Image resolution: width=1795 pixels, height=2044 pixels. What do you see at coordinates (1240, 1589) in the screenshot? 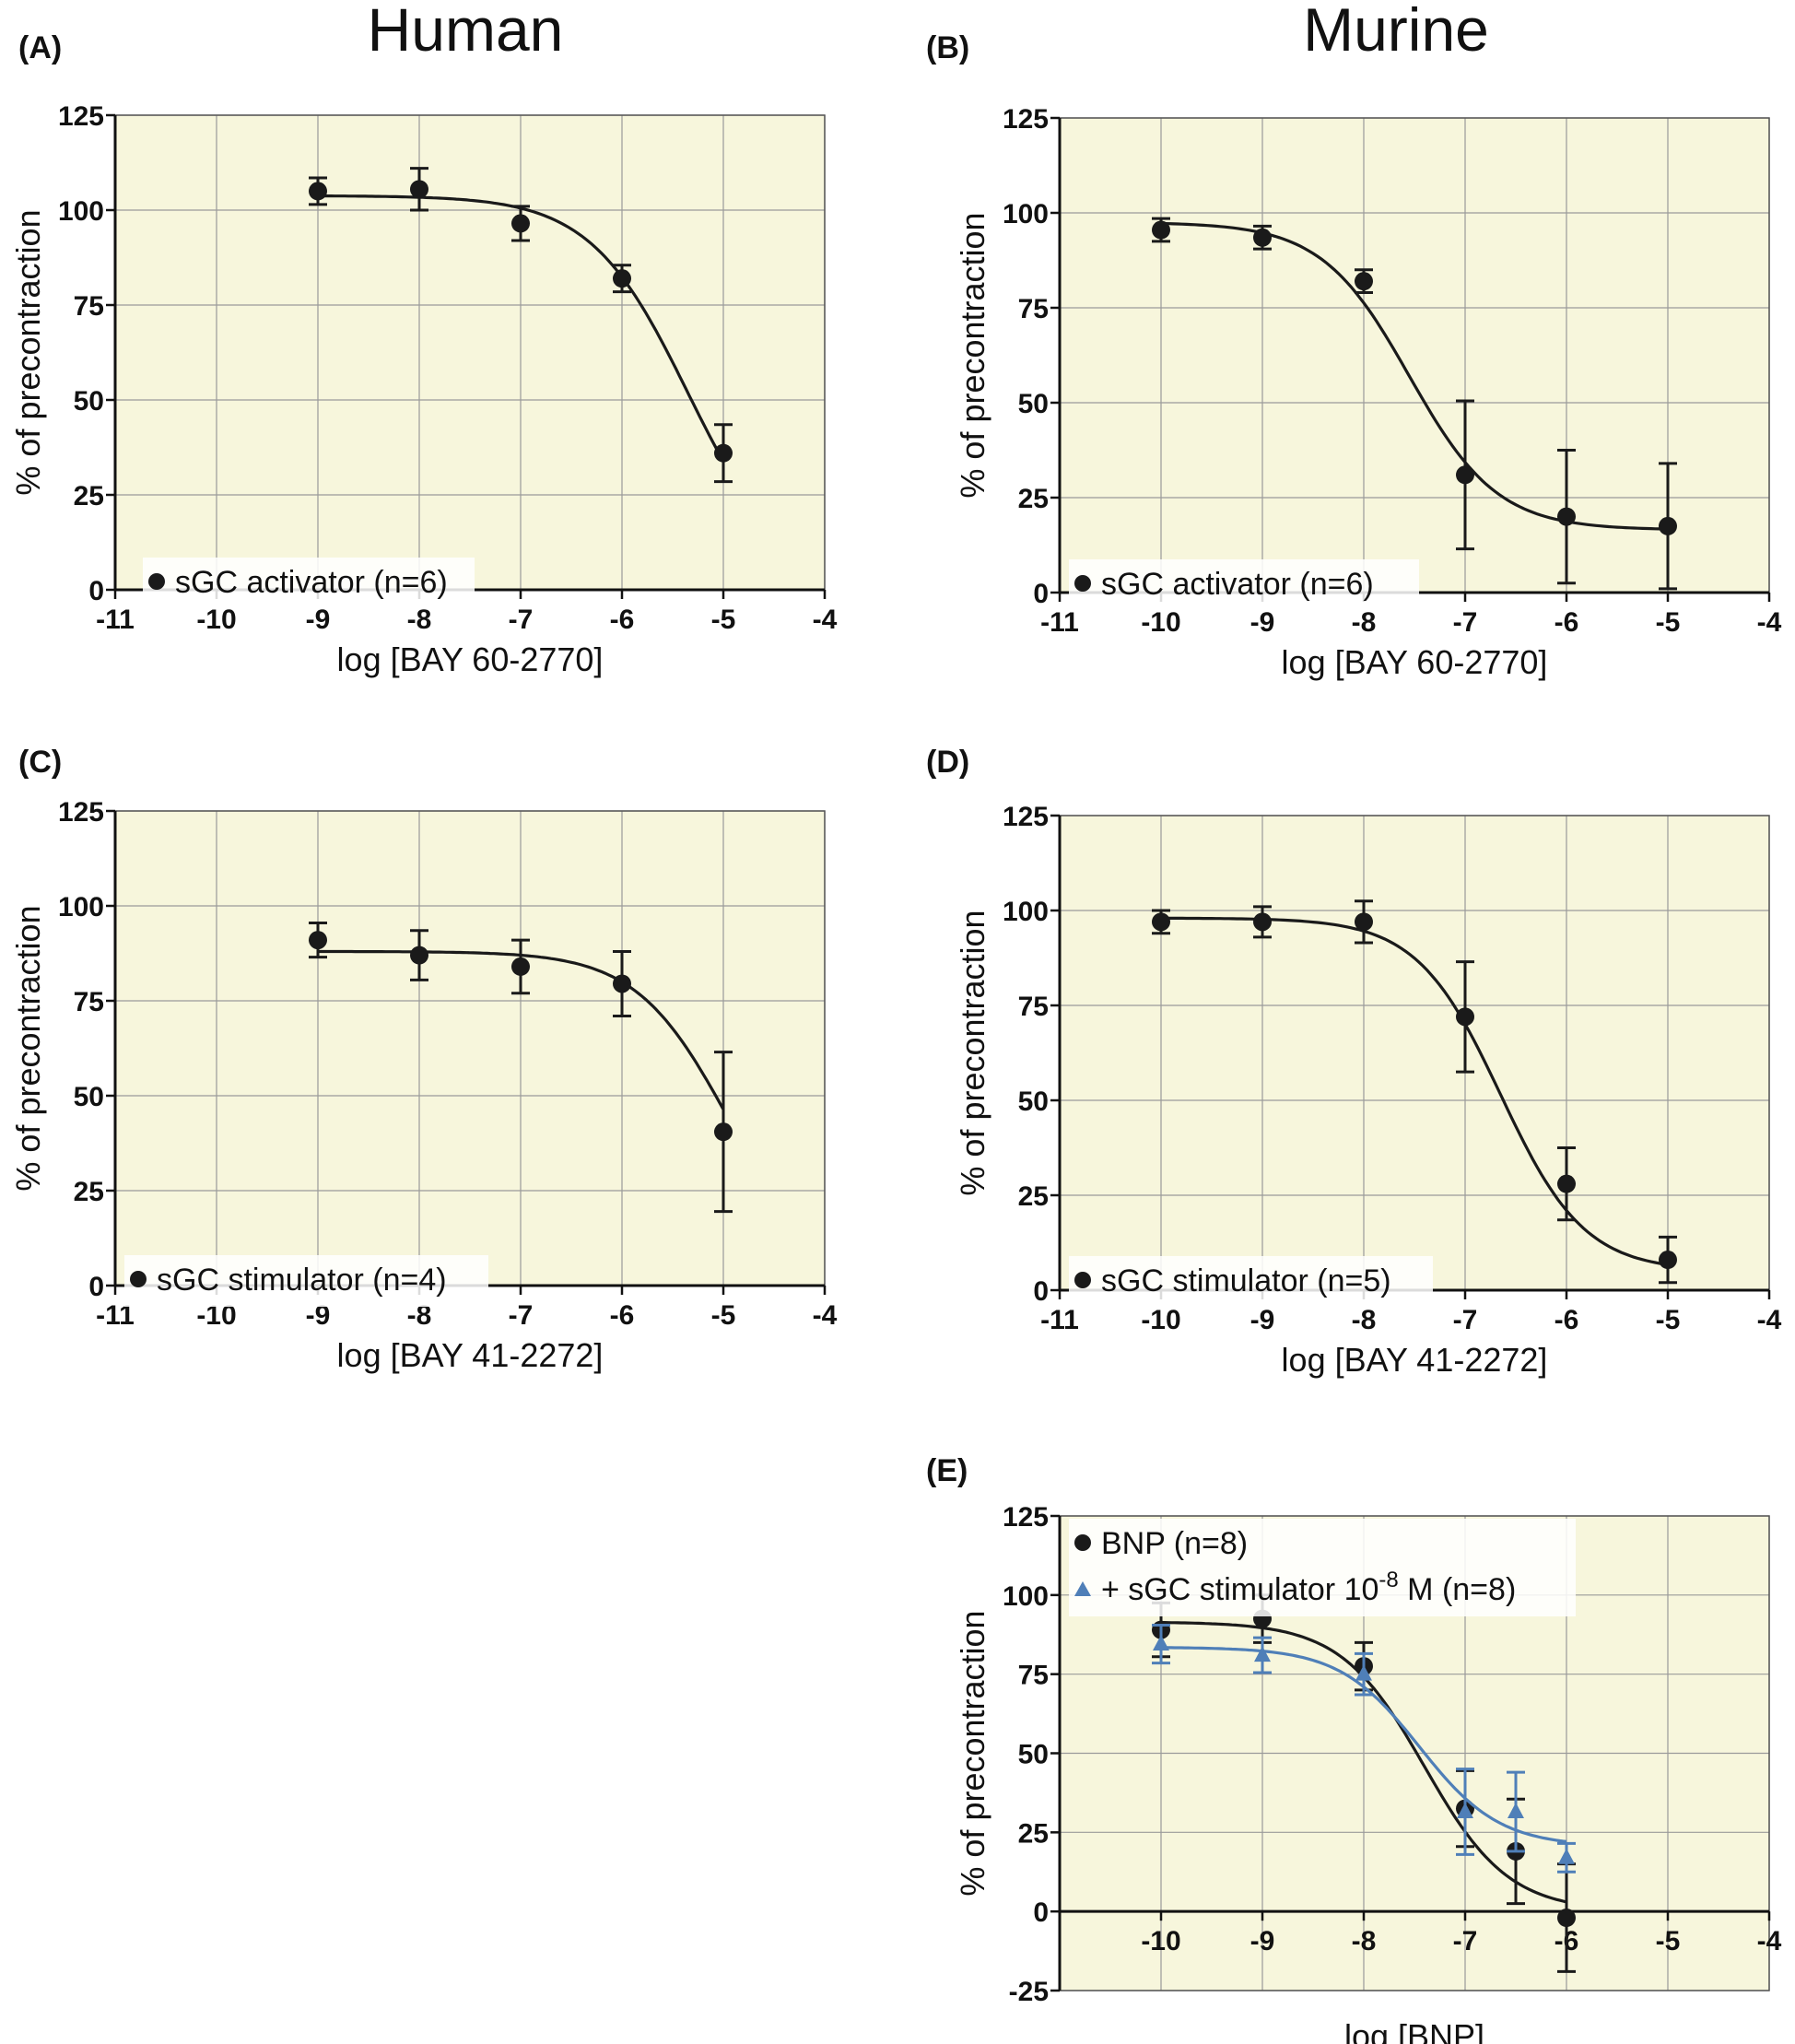
I see `legend-label-prefix: + sGC stimulator 10` at bounding box center [1240, 1589].